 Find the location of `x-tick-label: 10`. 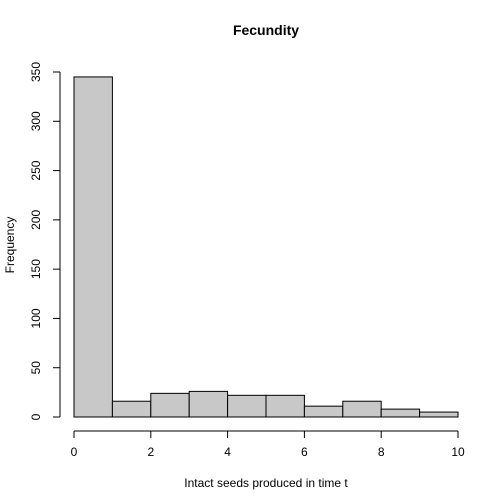

x-tick-label: 10 is located at coordinates (458, 452).